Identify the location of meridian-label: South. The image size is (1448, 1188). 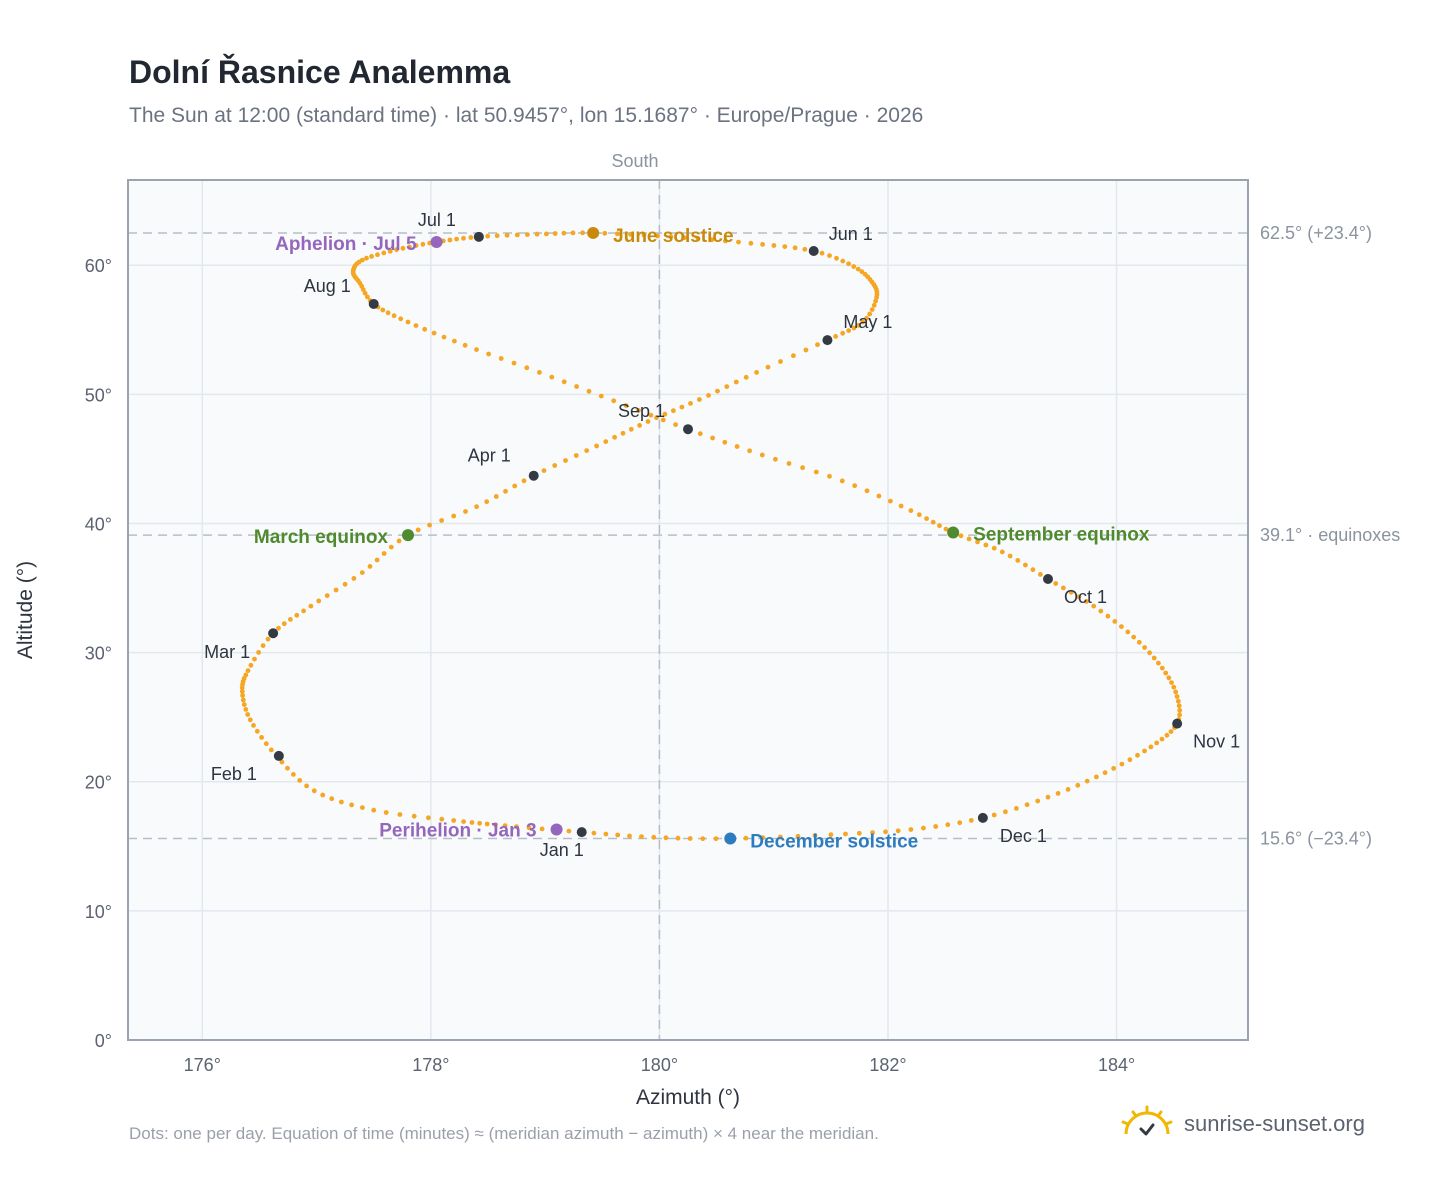
(634, 161).